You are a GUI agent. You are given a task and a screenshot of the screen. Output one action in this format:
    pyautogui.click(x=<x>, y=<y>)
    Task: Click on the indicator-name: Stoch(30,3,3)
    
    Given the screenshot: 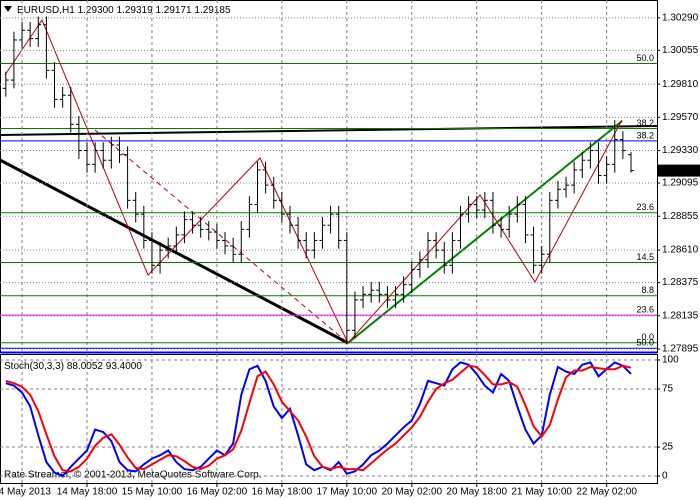 What is the action you would take?
    pyautogui.click(x=34, y=366)
    